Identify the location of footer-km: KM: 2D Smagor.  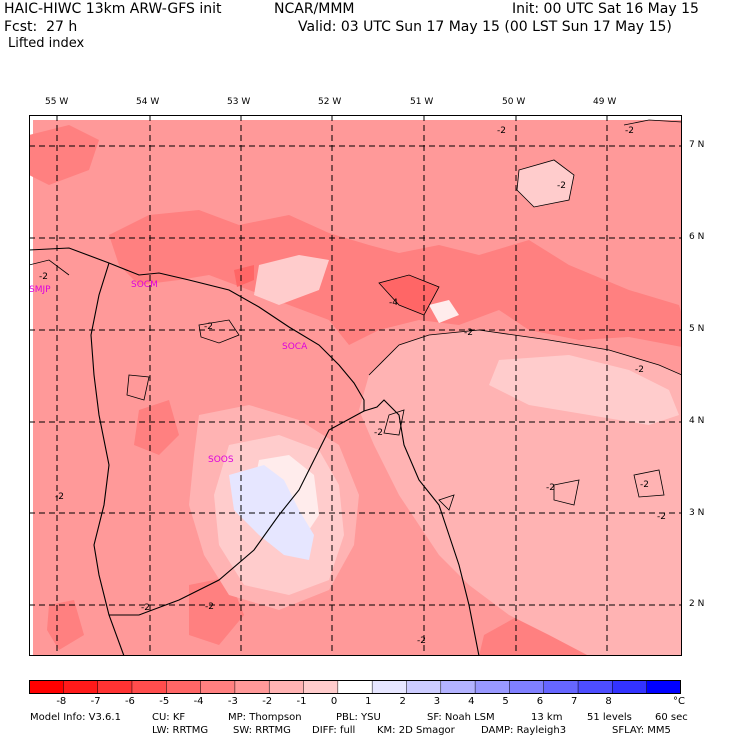
(416, 730).